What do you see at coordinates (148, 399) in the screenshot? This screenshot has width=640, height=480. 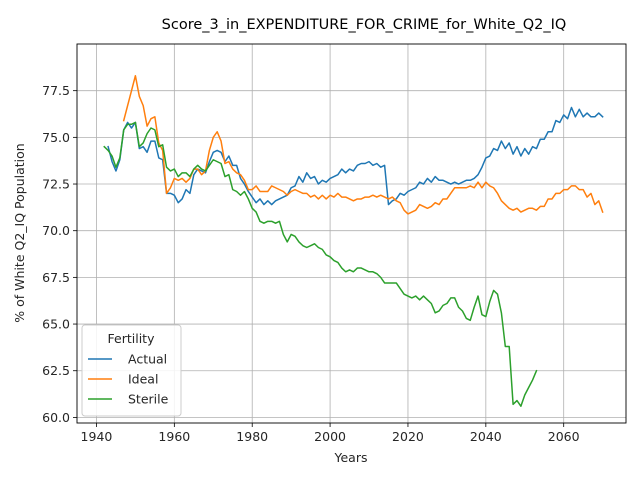 I see `legend-label-sterile: Sterile` at bounding box center [148, 399].